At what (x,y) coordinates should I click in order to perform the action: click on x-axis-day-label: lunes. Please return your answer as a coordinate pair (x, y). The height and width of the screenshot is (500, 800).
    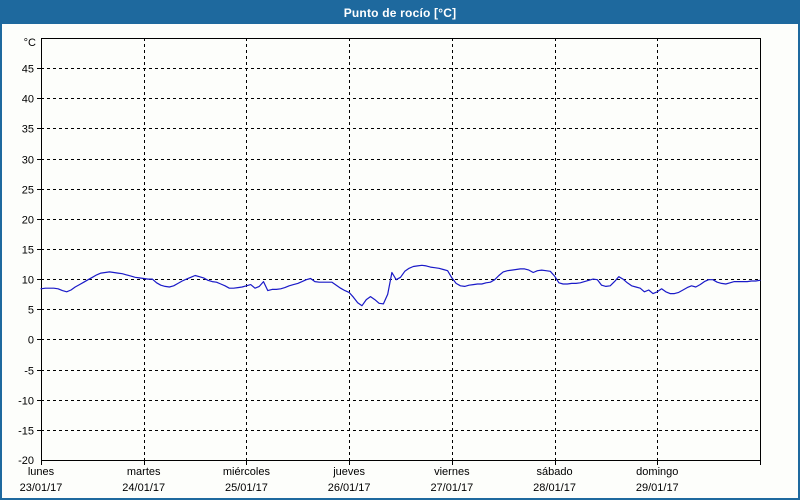
    Looking at the image, I should click on (41, 472).